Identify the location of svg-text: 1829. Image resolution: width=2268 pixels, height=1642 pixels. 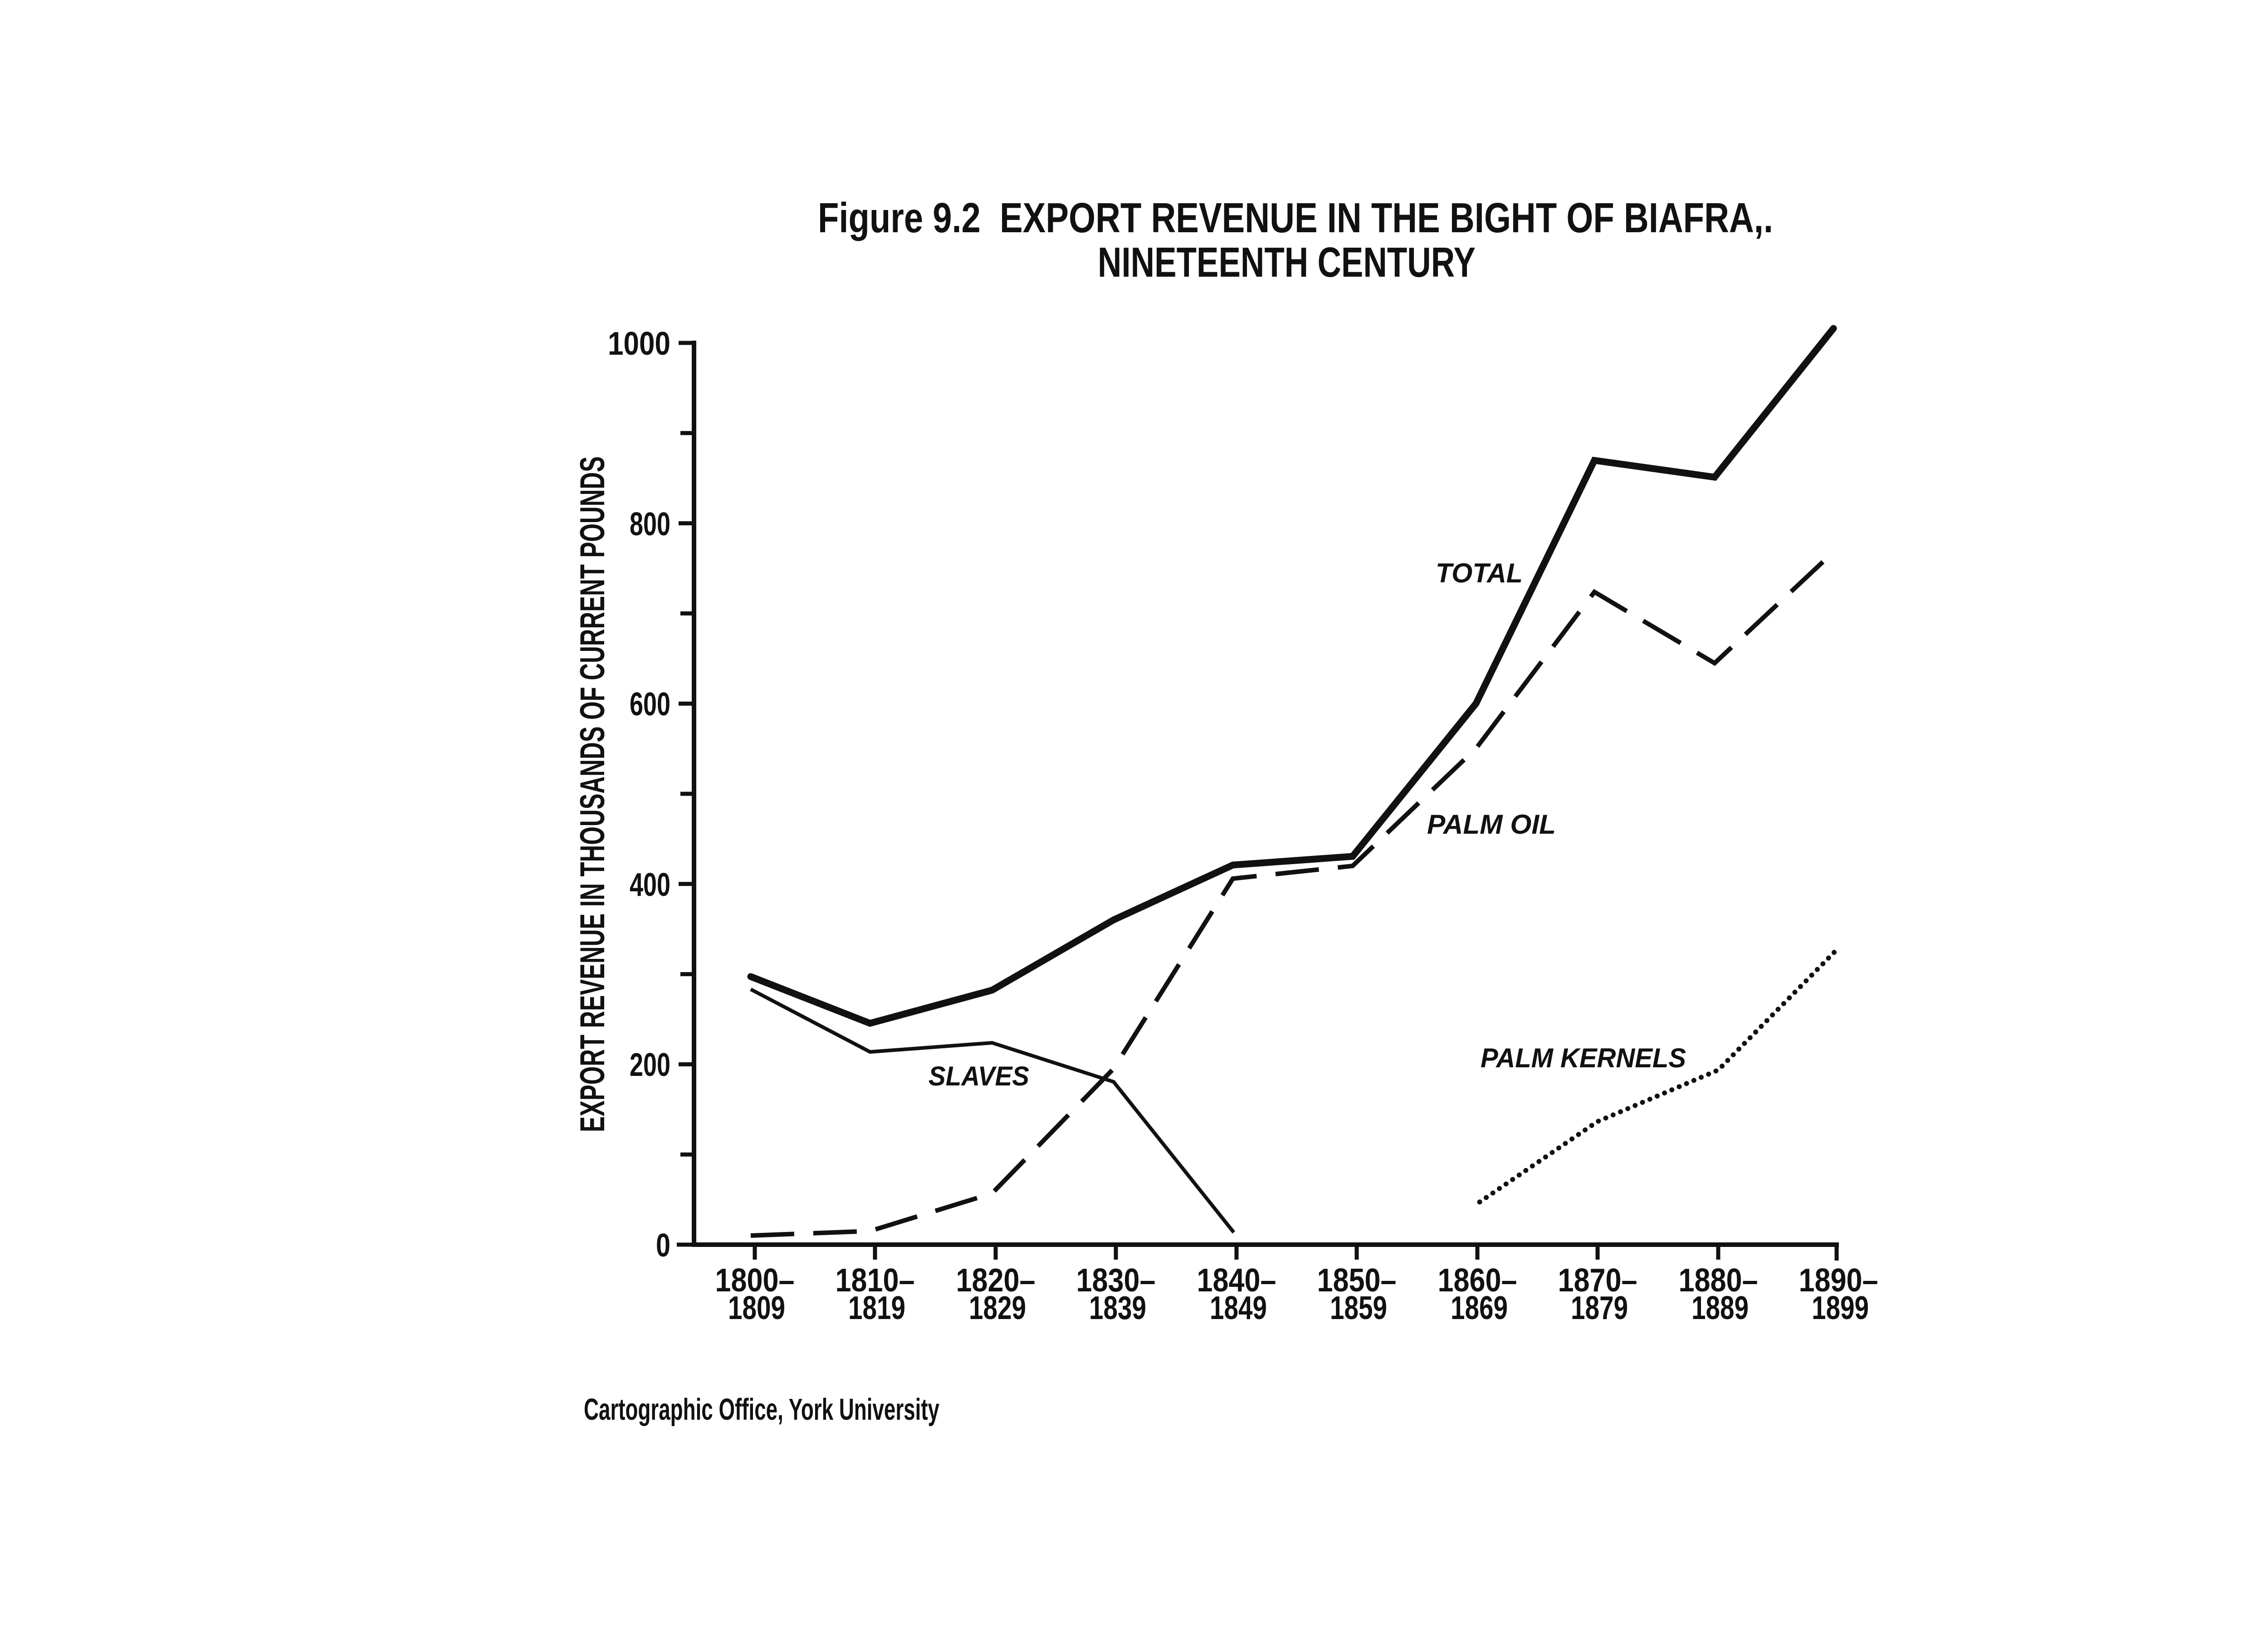
(998, 1308).